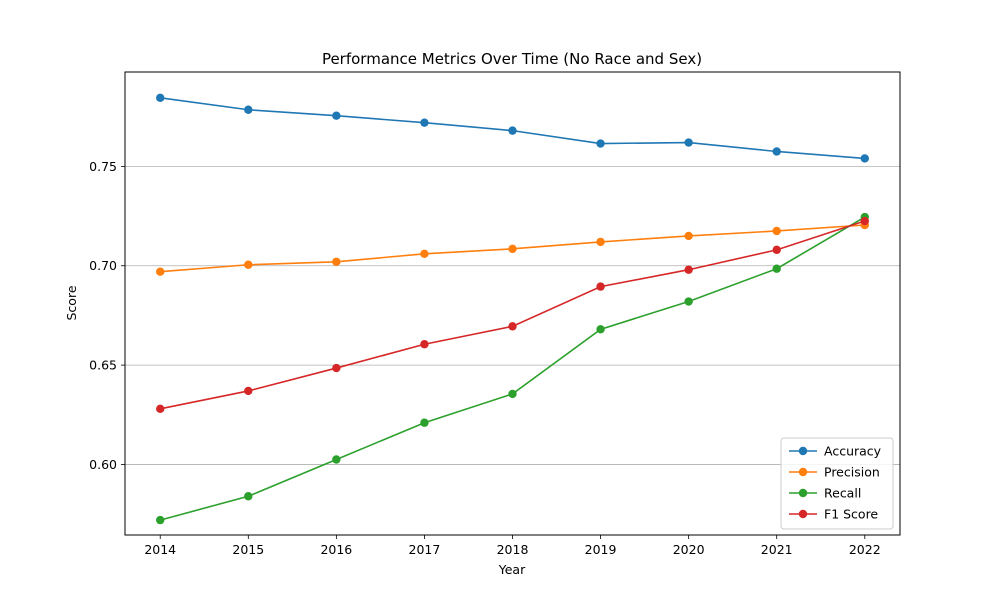 This screenshot has width=1000, height=600. Describe the element at coordinates (512, 569) in the screenshot. I see `x-axis-label: Year` at that location.